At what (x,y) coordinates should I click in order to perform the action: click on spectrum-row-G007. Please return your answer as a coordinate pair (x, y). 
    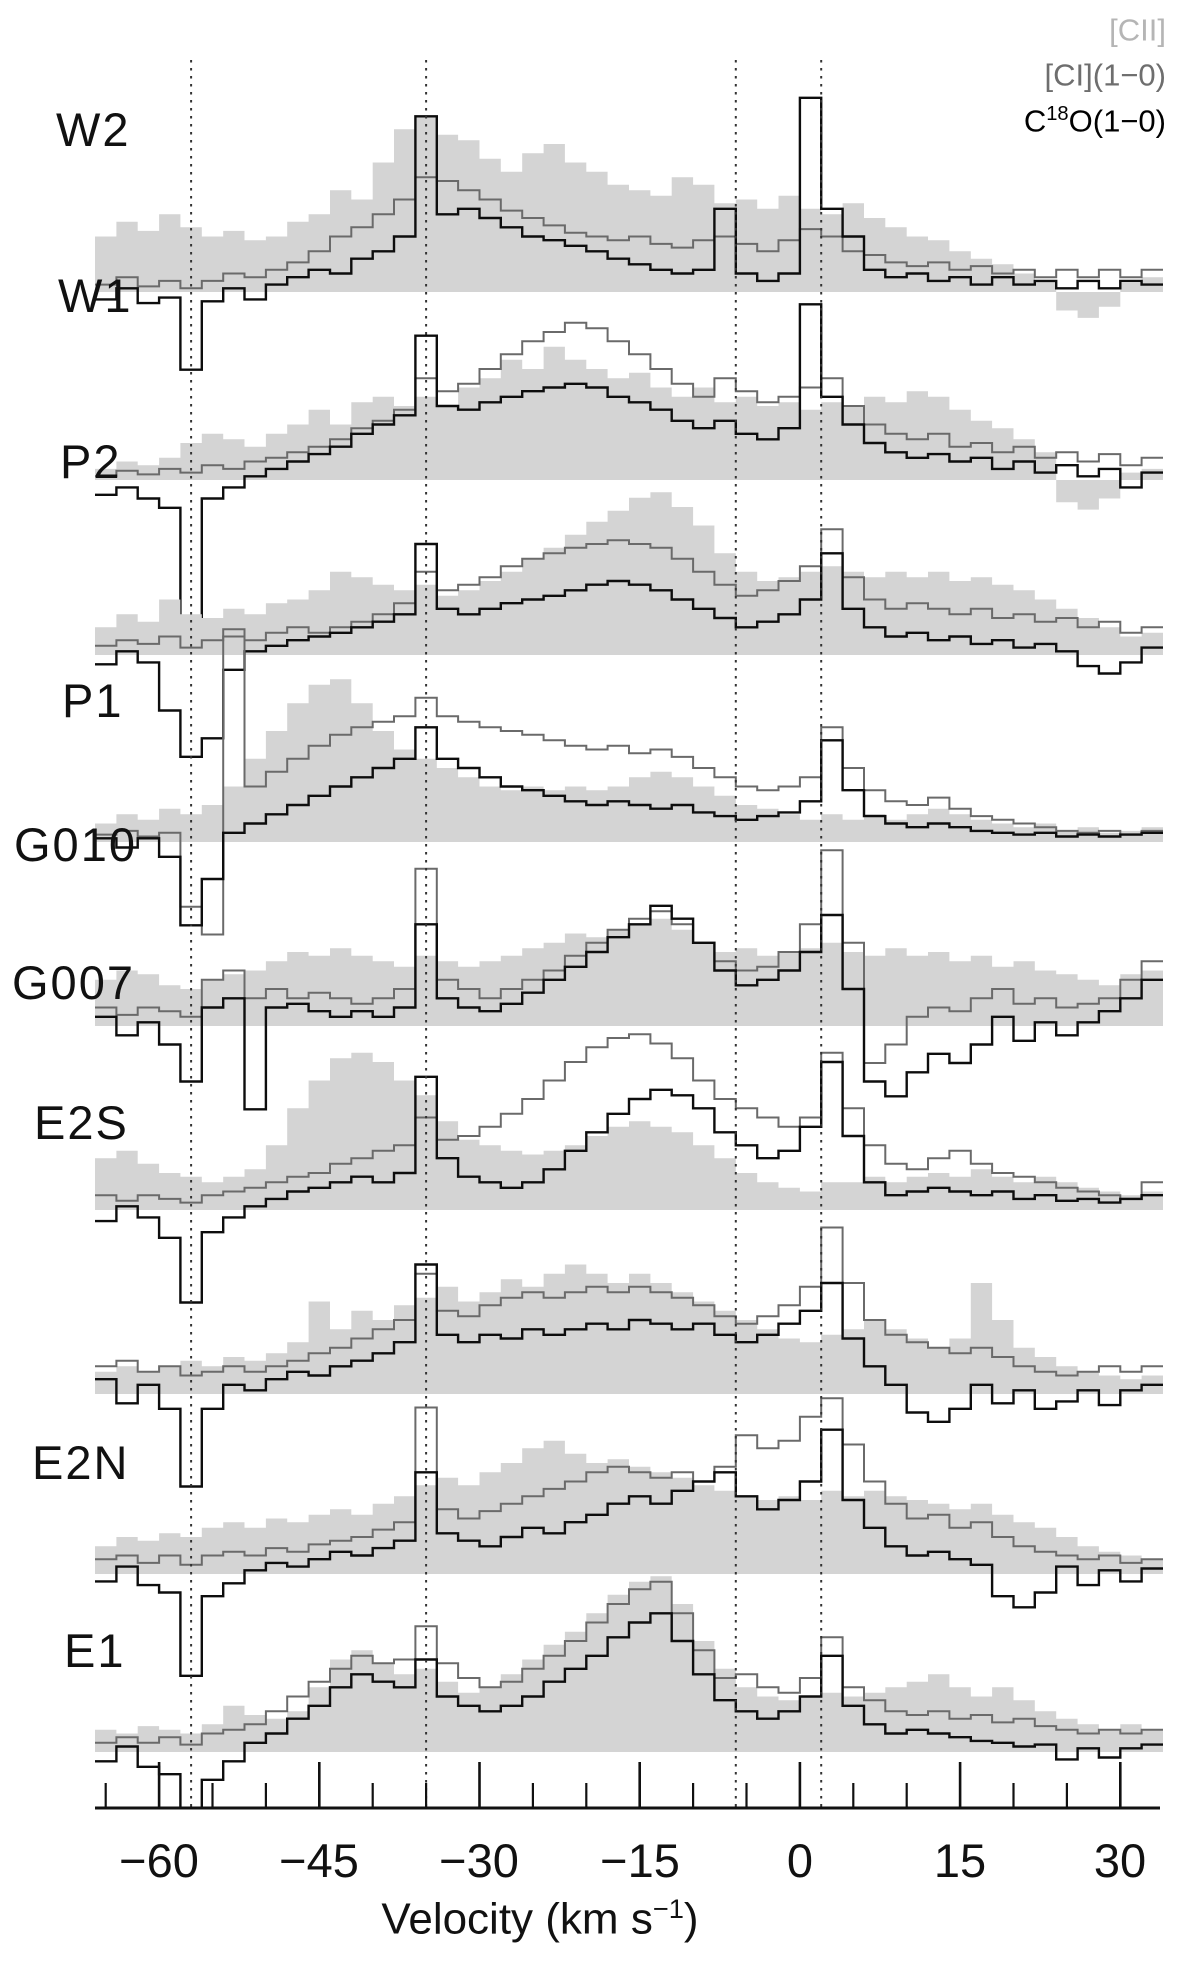
    Looking at the image, I should click on (629, 1168).